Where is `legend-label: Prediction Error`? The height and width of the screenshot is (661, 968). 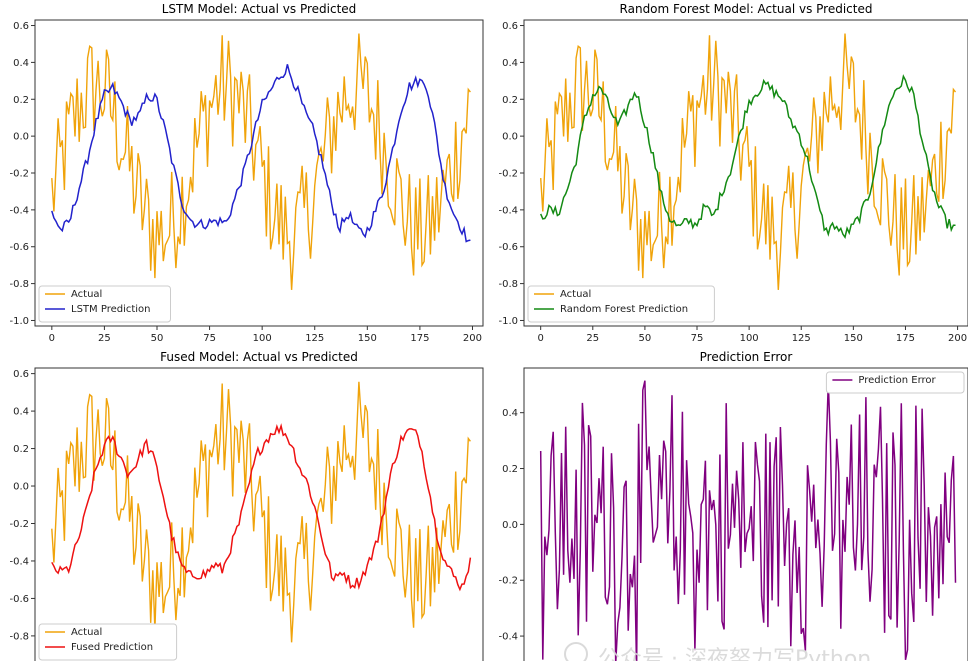
legend-label: Prediction Error is located at coordinates (897, 380).